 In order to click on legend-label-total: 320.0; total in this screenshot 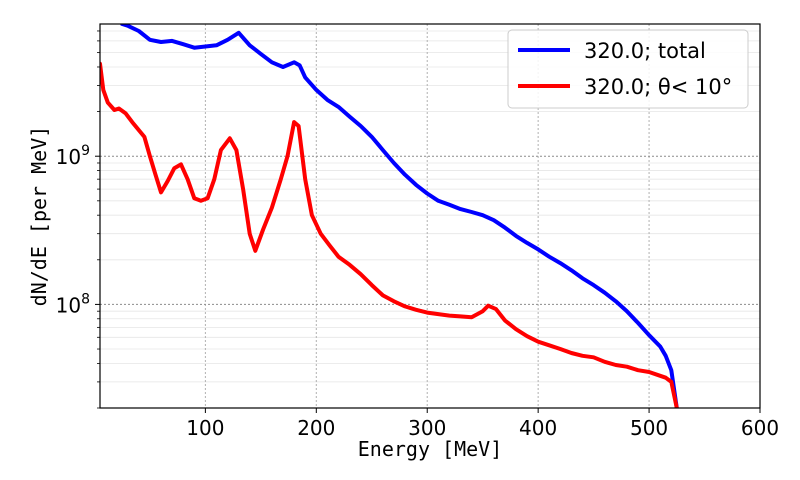, I will do `click(645, 51)`.